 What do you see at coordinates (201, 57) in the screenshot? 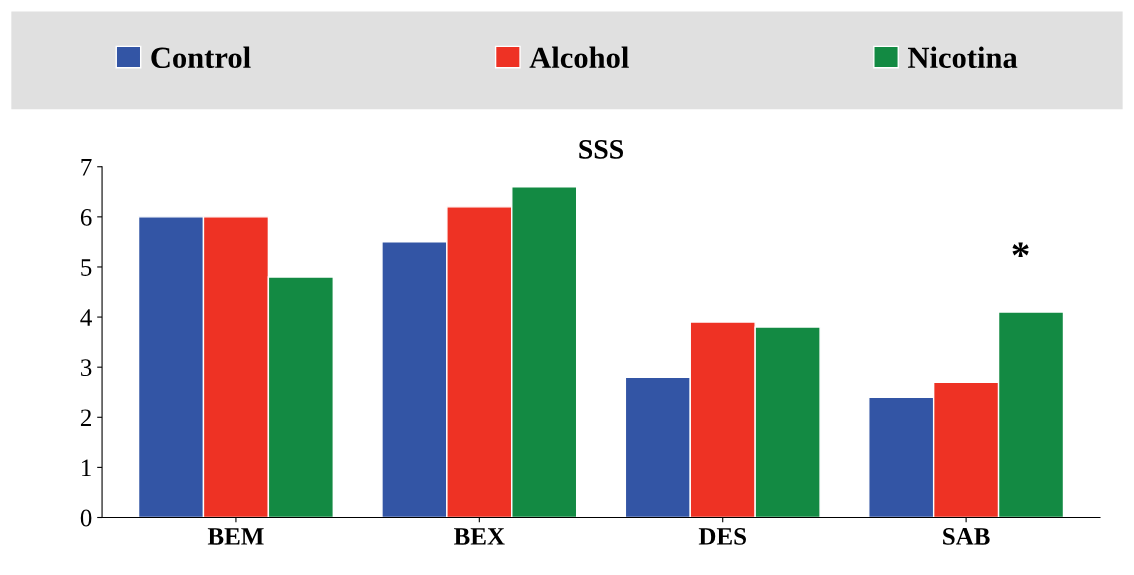
I see `legend-label: Control` at bounding box center [201, 57].